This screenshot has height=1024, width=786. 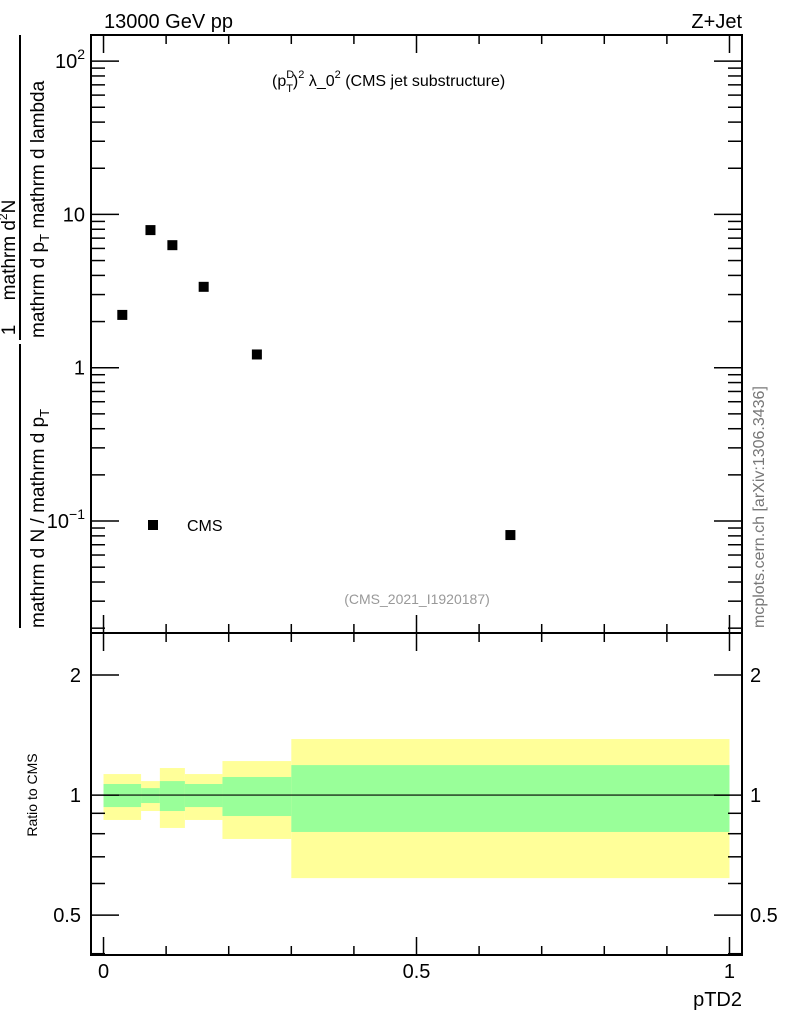 I want to click on svg-text: 1, so click(x=10, y=330).